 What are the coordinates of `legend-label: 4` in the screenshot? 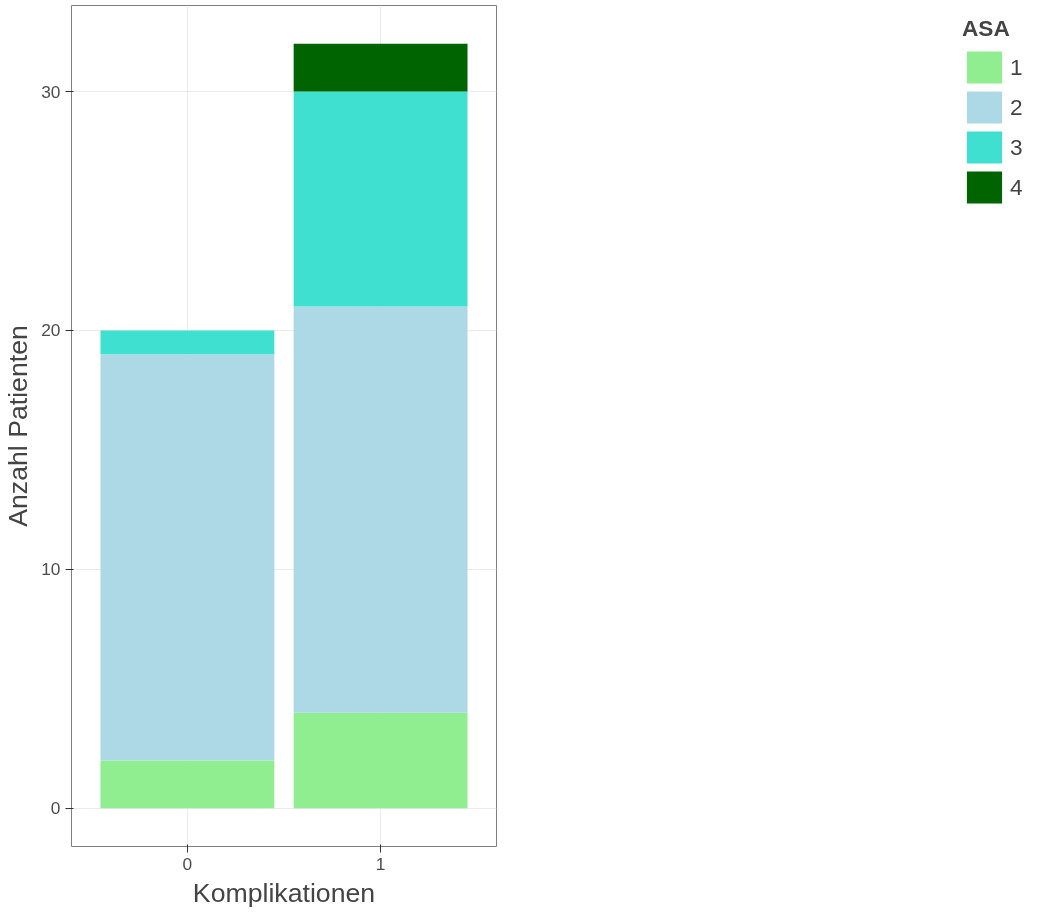 It's located at (1017, 187).